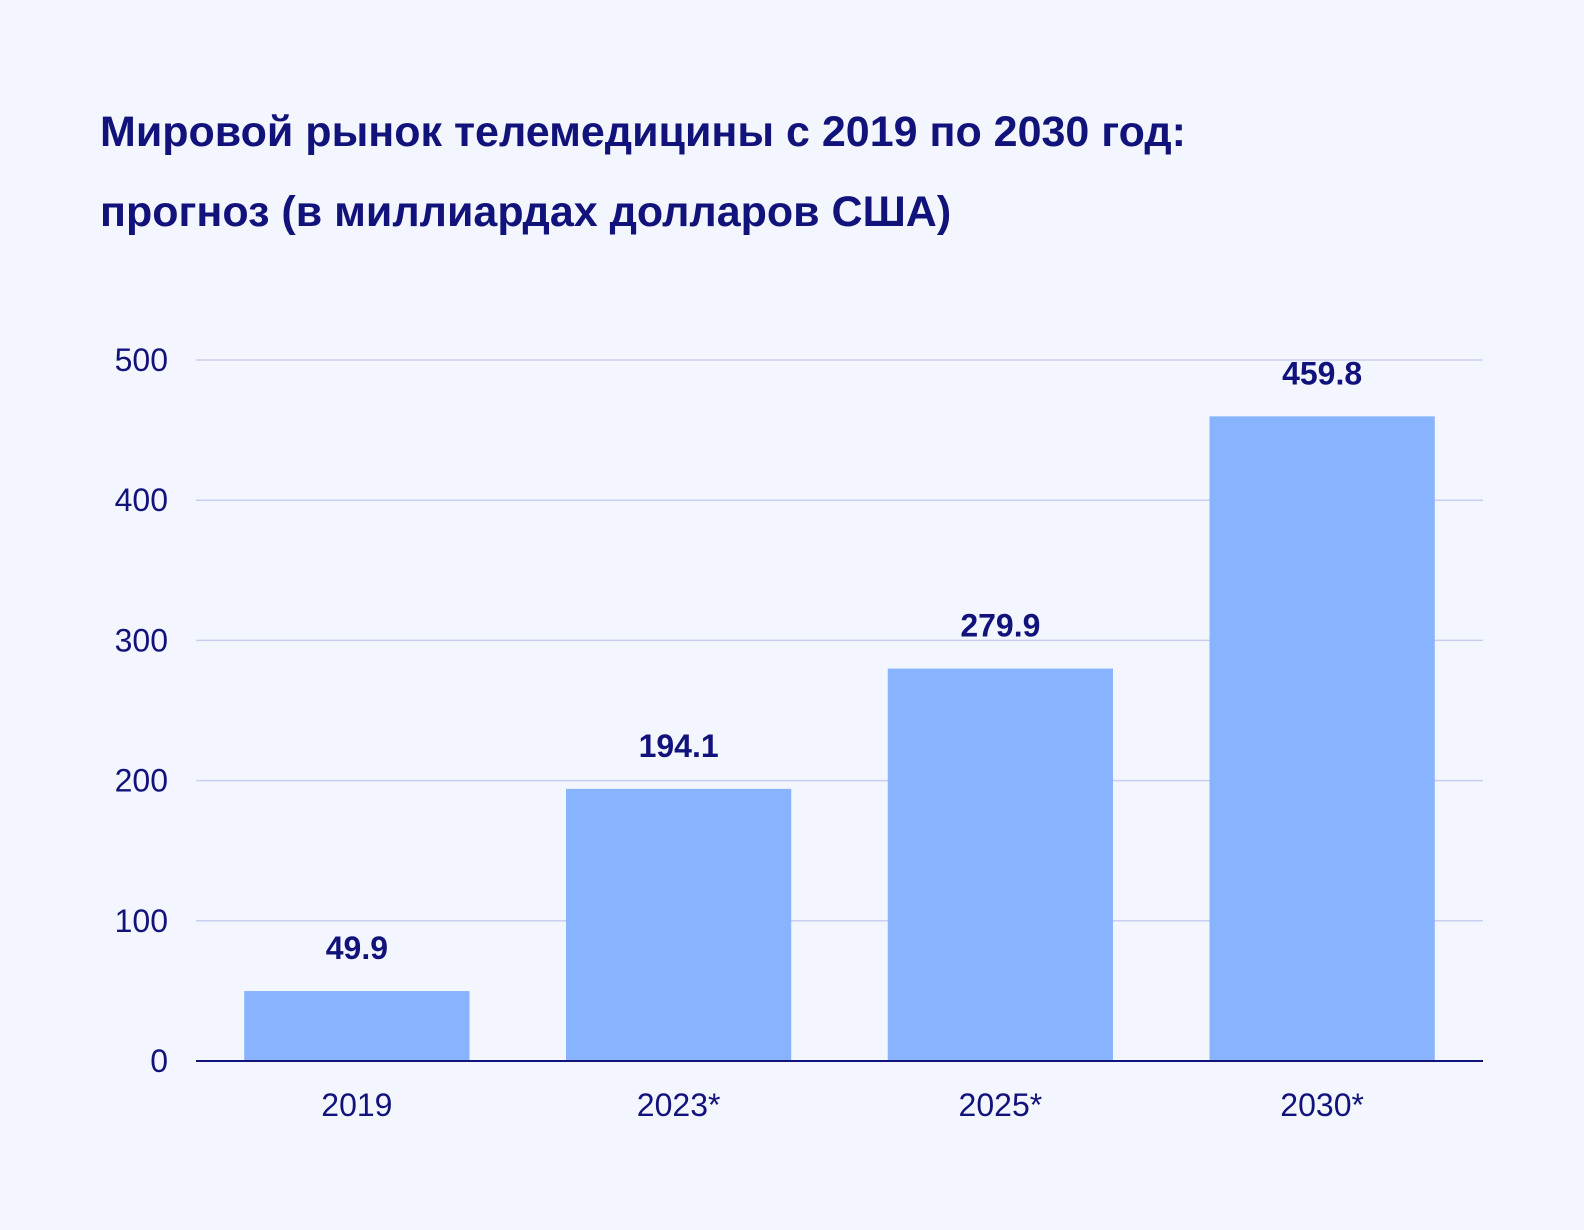 The width and height of the screenshot is (1584, 1230). Describe the element at coordinates (356, 1105) in the screenshot. I see `x-tick-label: 2019` at that location.